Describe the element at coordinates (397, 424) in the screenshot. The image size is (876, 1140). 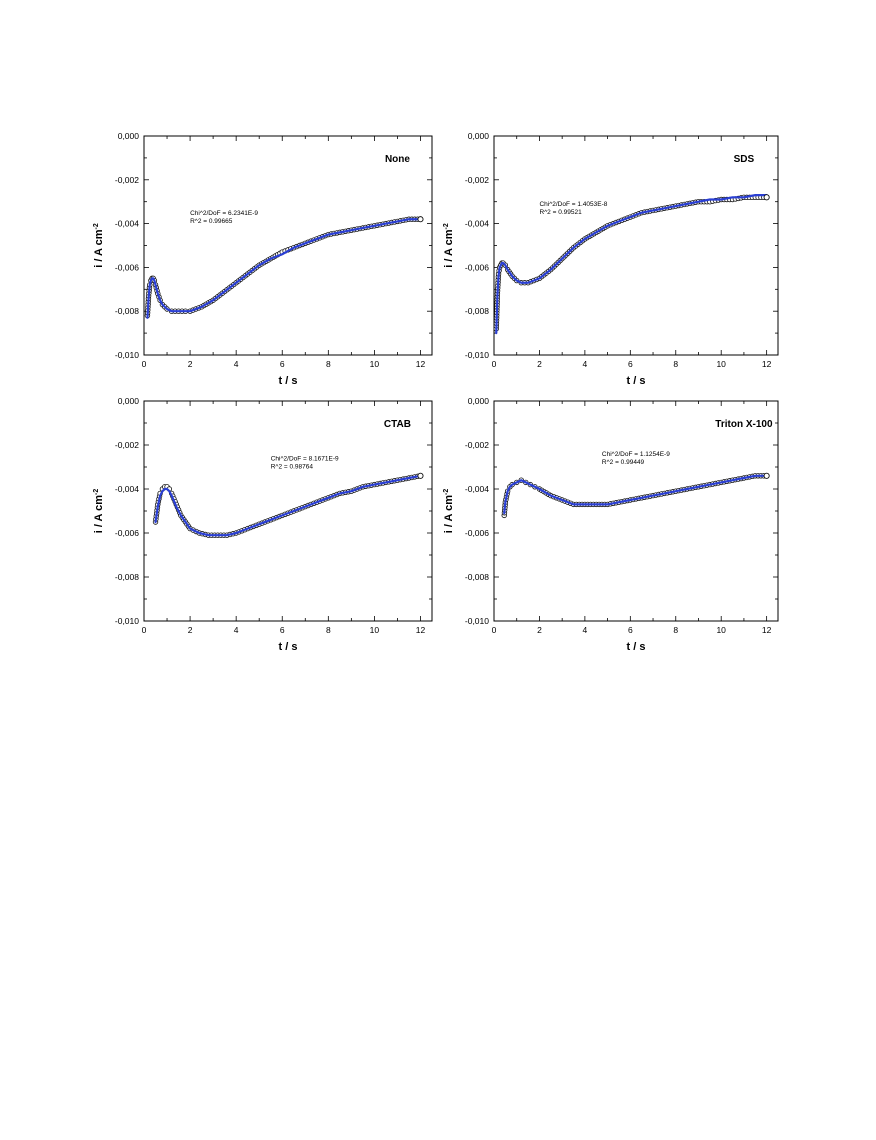
I see `panel-label: CTAB` at that location.